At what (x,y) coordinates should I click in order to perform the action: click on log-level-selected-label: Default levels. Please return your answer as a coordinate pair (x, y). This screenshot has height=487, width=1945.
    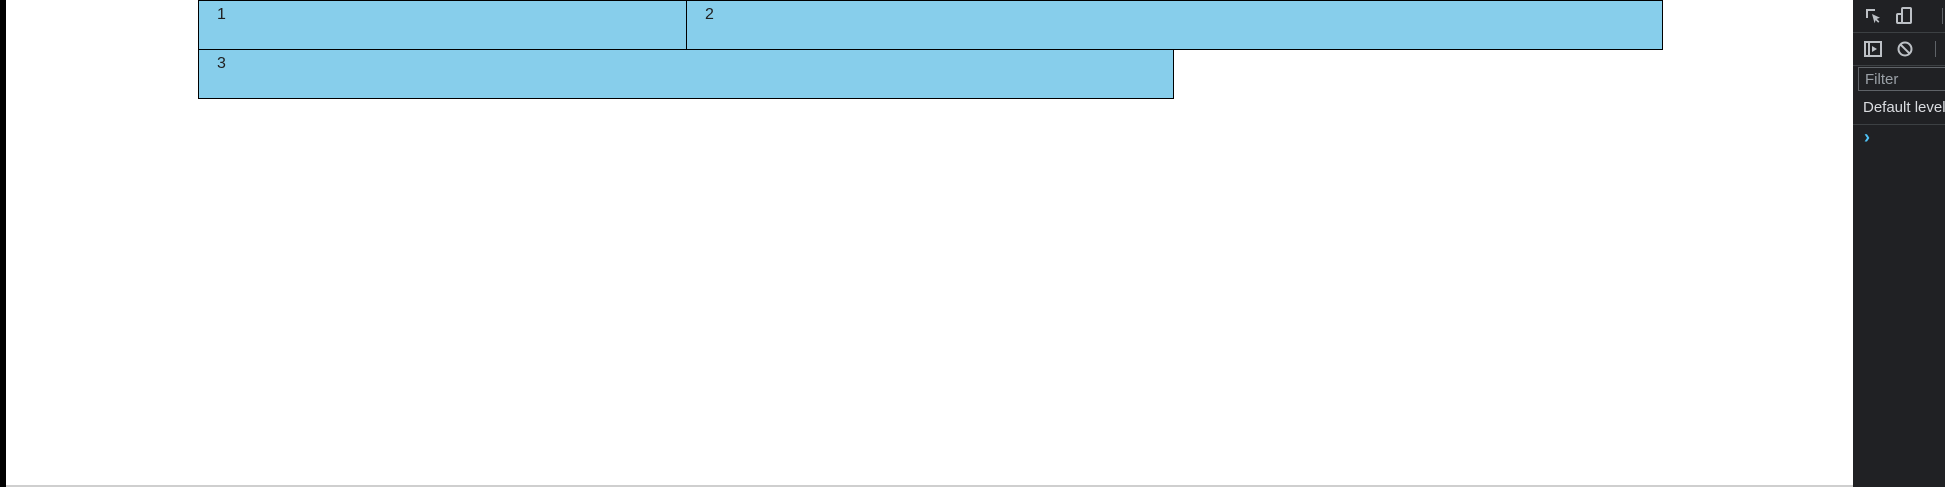
    Looking at the image, I should click on (1904, 107).